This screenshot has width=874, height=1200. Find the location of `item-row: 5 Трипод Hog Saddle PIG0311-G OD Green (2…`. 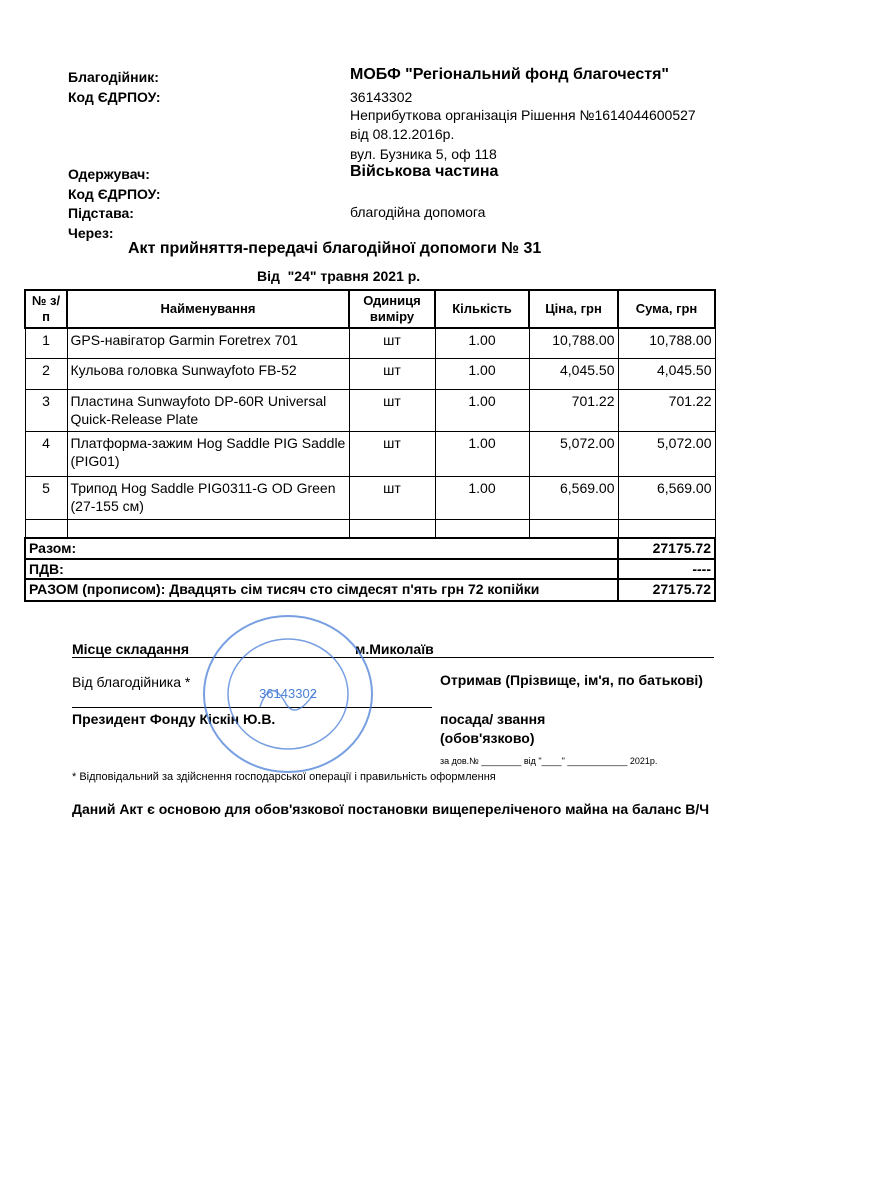

item-row: 5 Трипод Hog Saddle PIG0311-G OD Green (2… is located at coordinates (370, 497).